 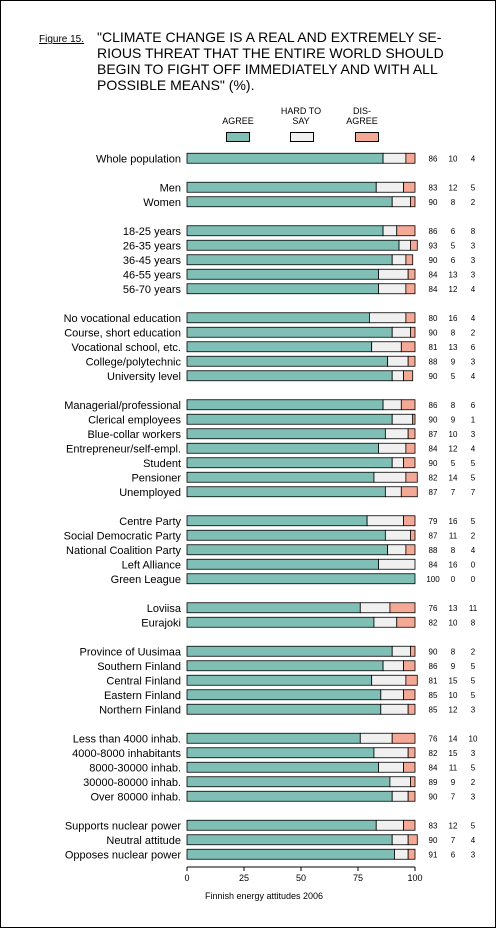 I want to click on x-tick-label: 0, so click(x=186, y=878).